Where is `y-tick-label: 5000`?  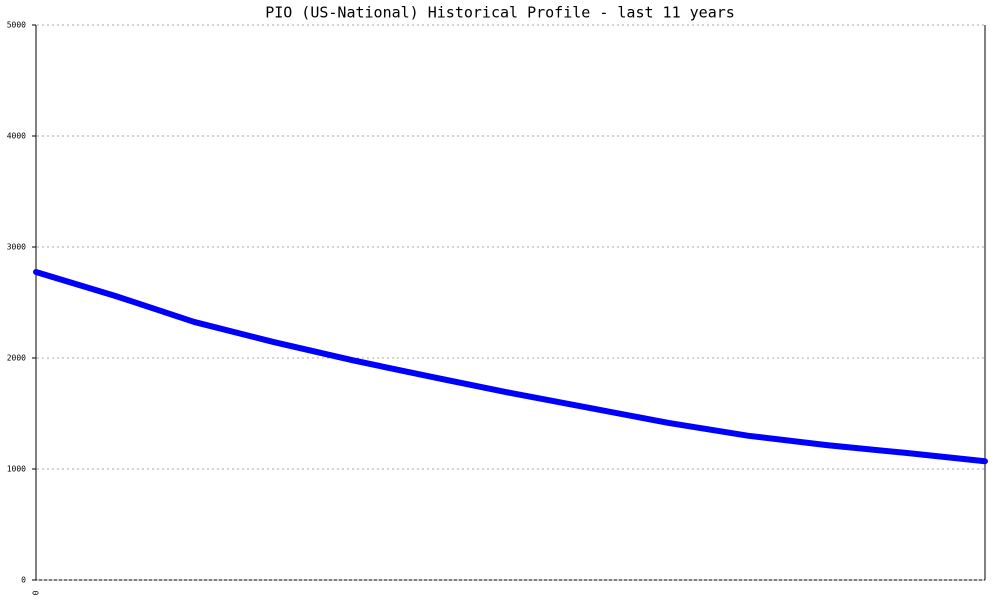 y-tick-label: 5000 is located at coordinates (16, 25).